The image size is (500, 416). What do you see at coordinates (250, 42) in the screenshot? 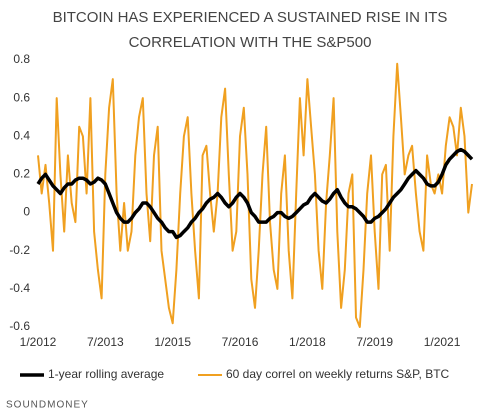
I see `chart-title: CORRELATION WITH THE S&P500` at bounding box center [250, 42].